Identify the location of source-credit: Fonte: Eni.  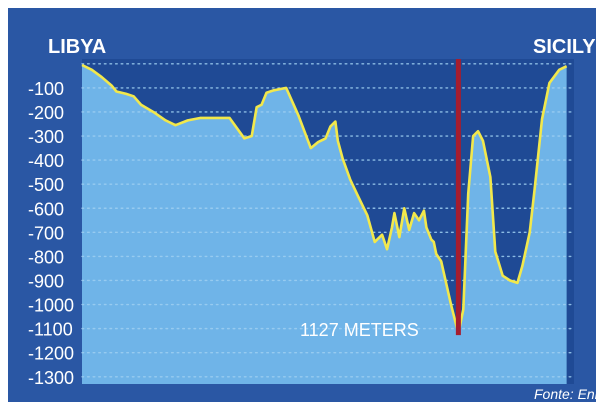
(566, 394).